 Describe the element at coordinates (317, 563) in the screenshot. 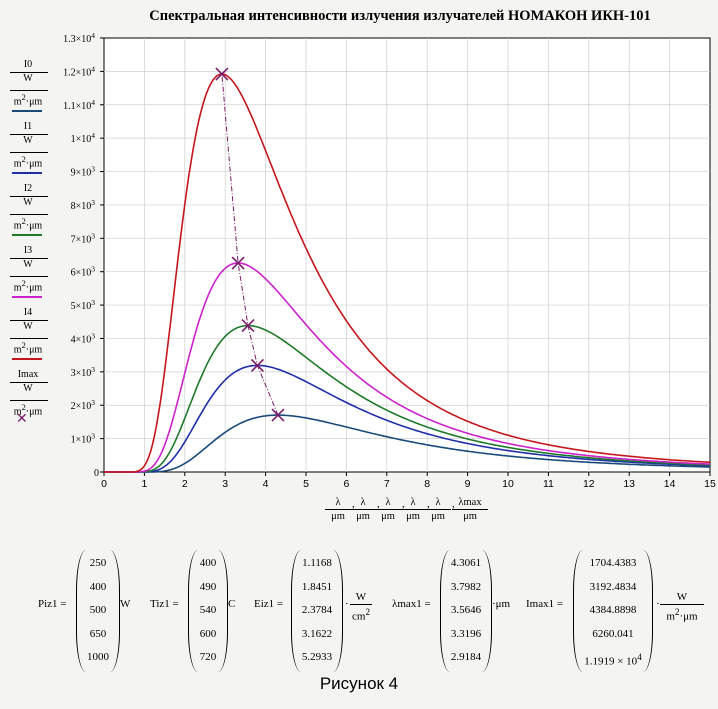

I see `matrix-cell: 1.1168` at that location.